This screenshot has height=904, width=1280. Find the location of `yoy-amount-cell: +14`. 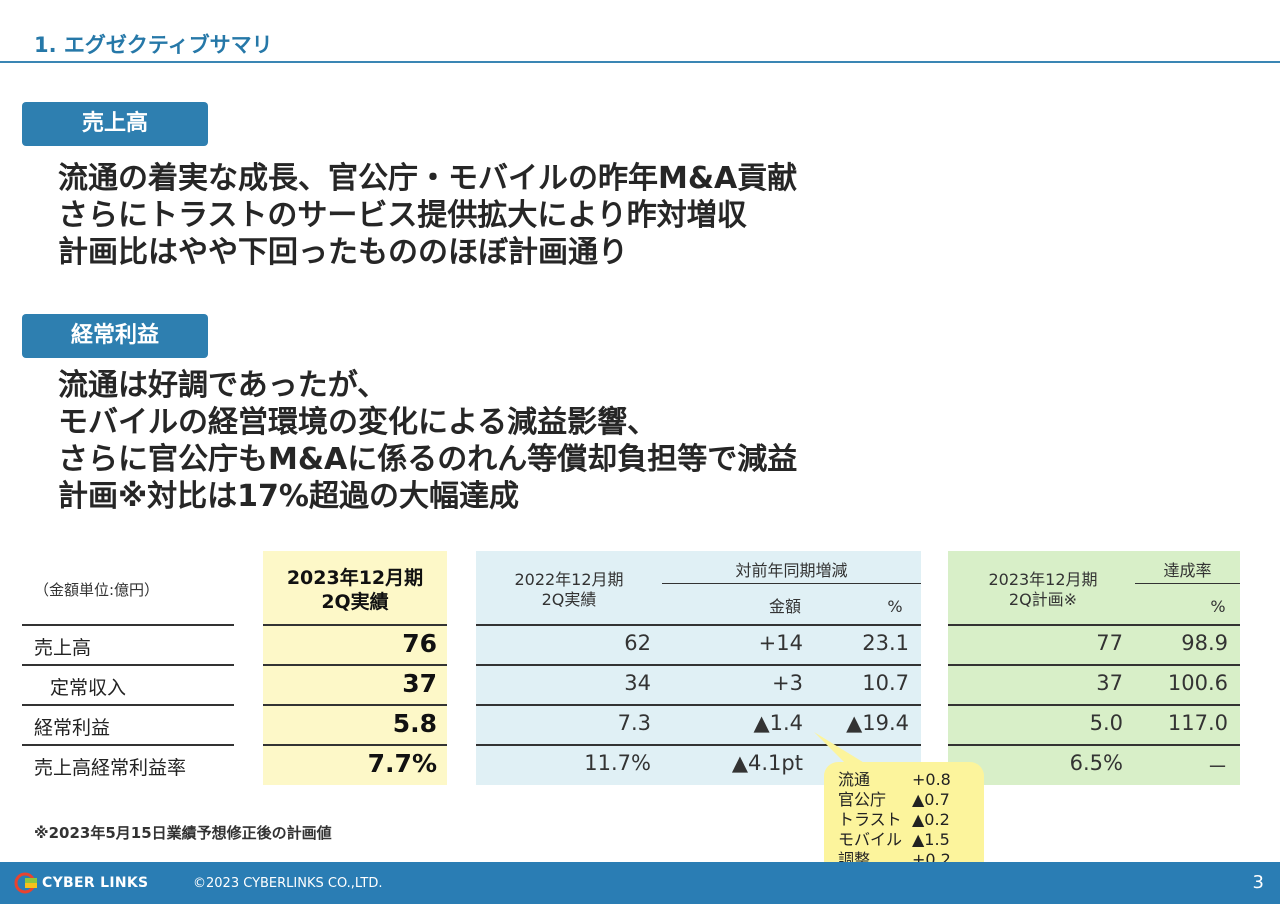

yoy-amount-cell: +14 is located at coordinates (780, 643).